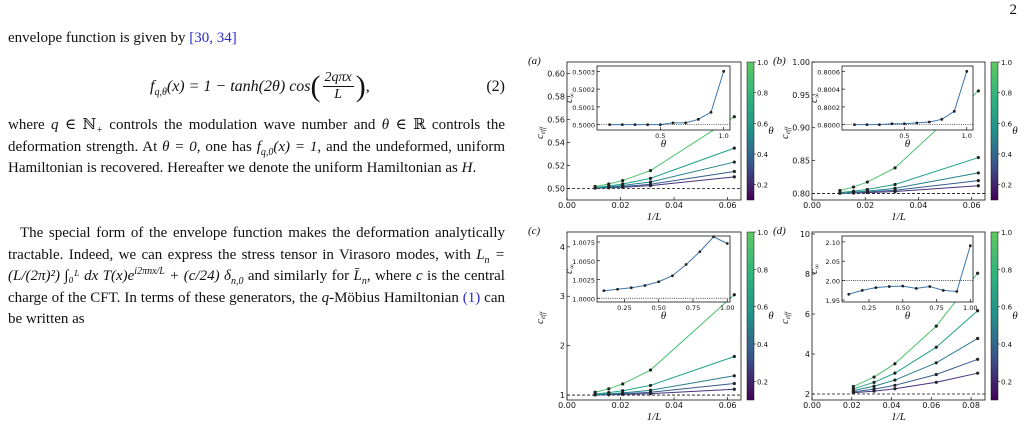  Describe the element at coordinates (556, 143) in the screenshot. I see `y-tick-label: 0.54` at that location.